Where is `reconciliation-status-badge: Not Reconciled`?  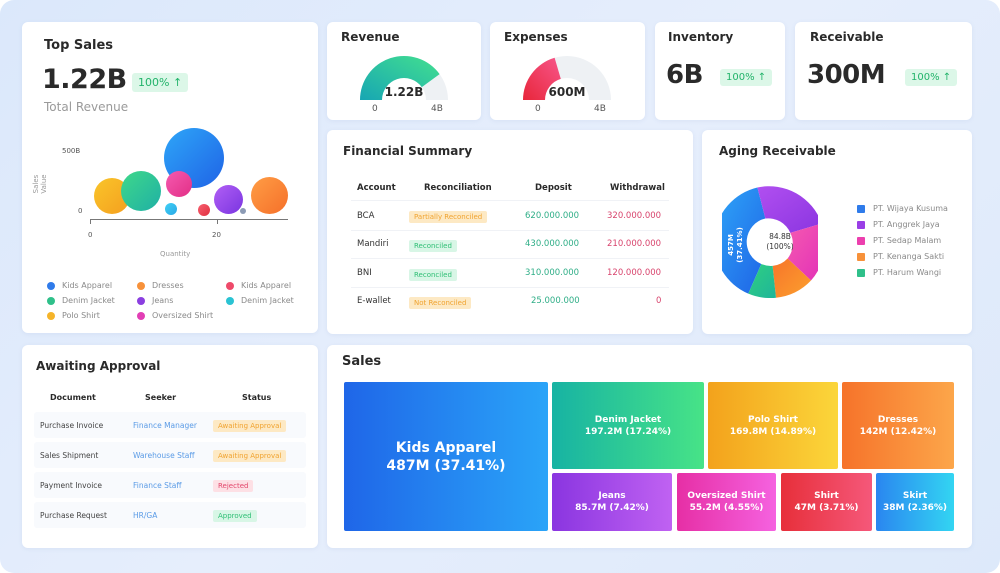
reconciliation-status-badge: Not Reconciled is located at coordinates (440, 303).